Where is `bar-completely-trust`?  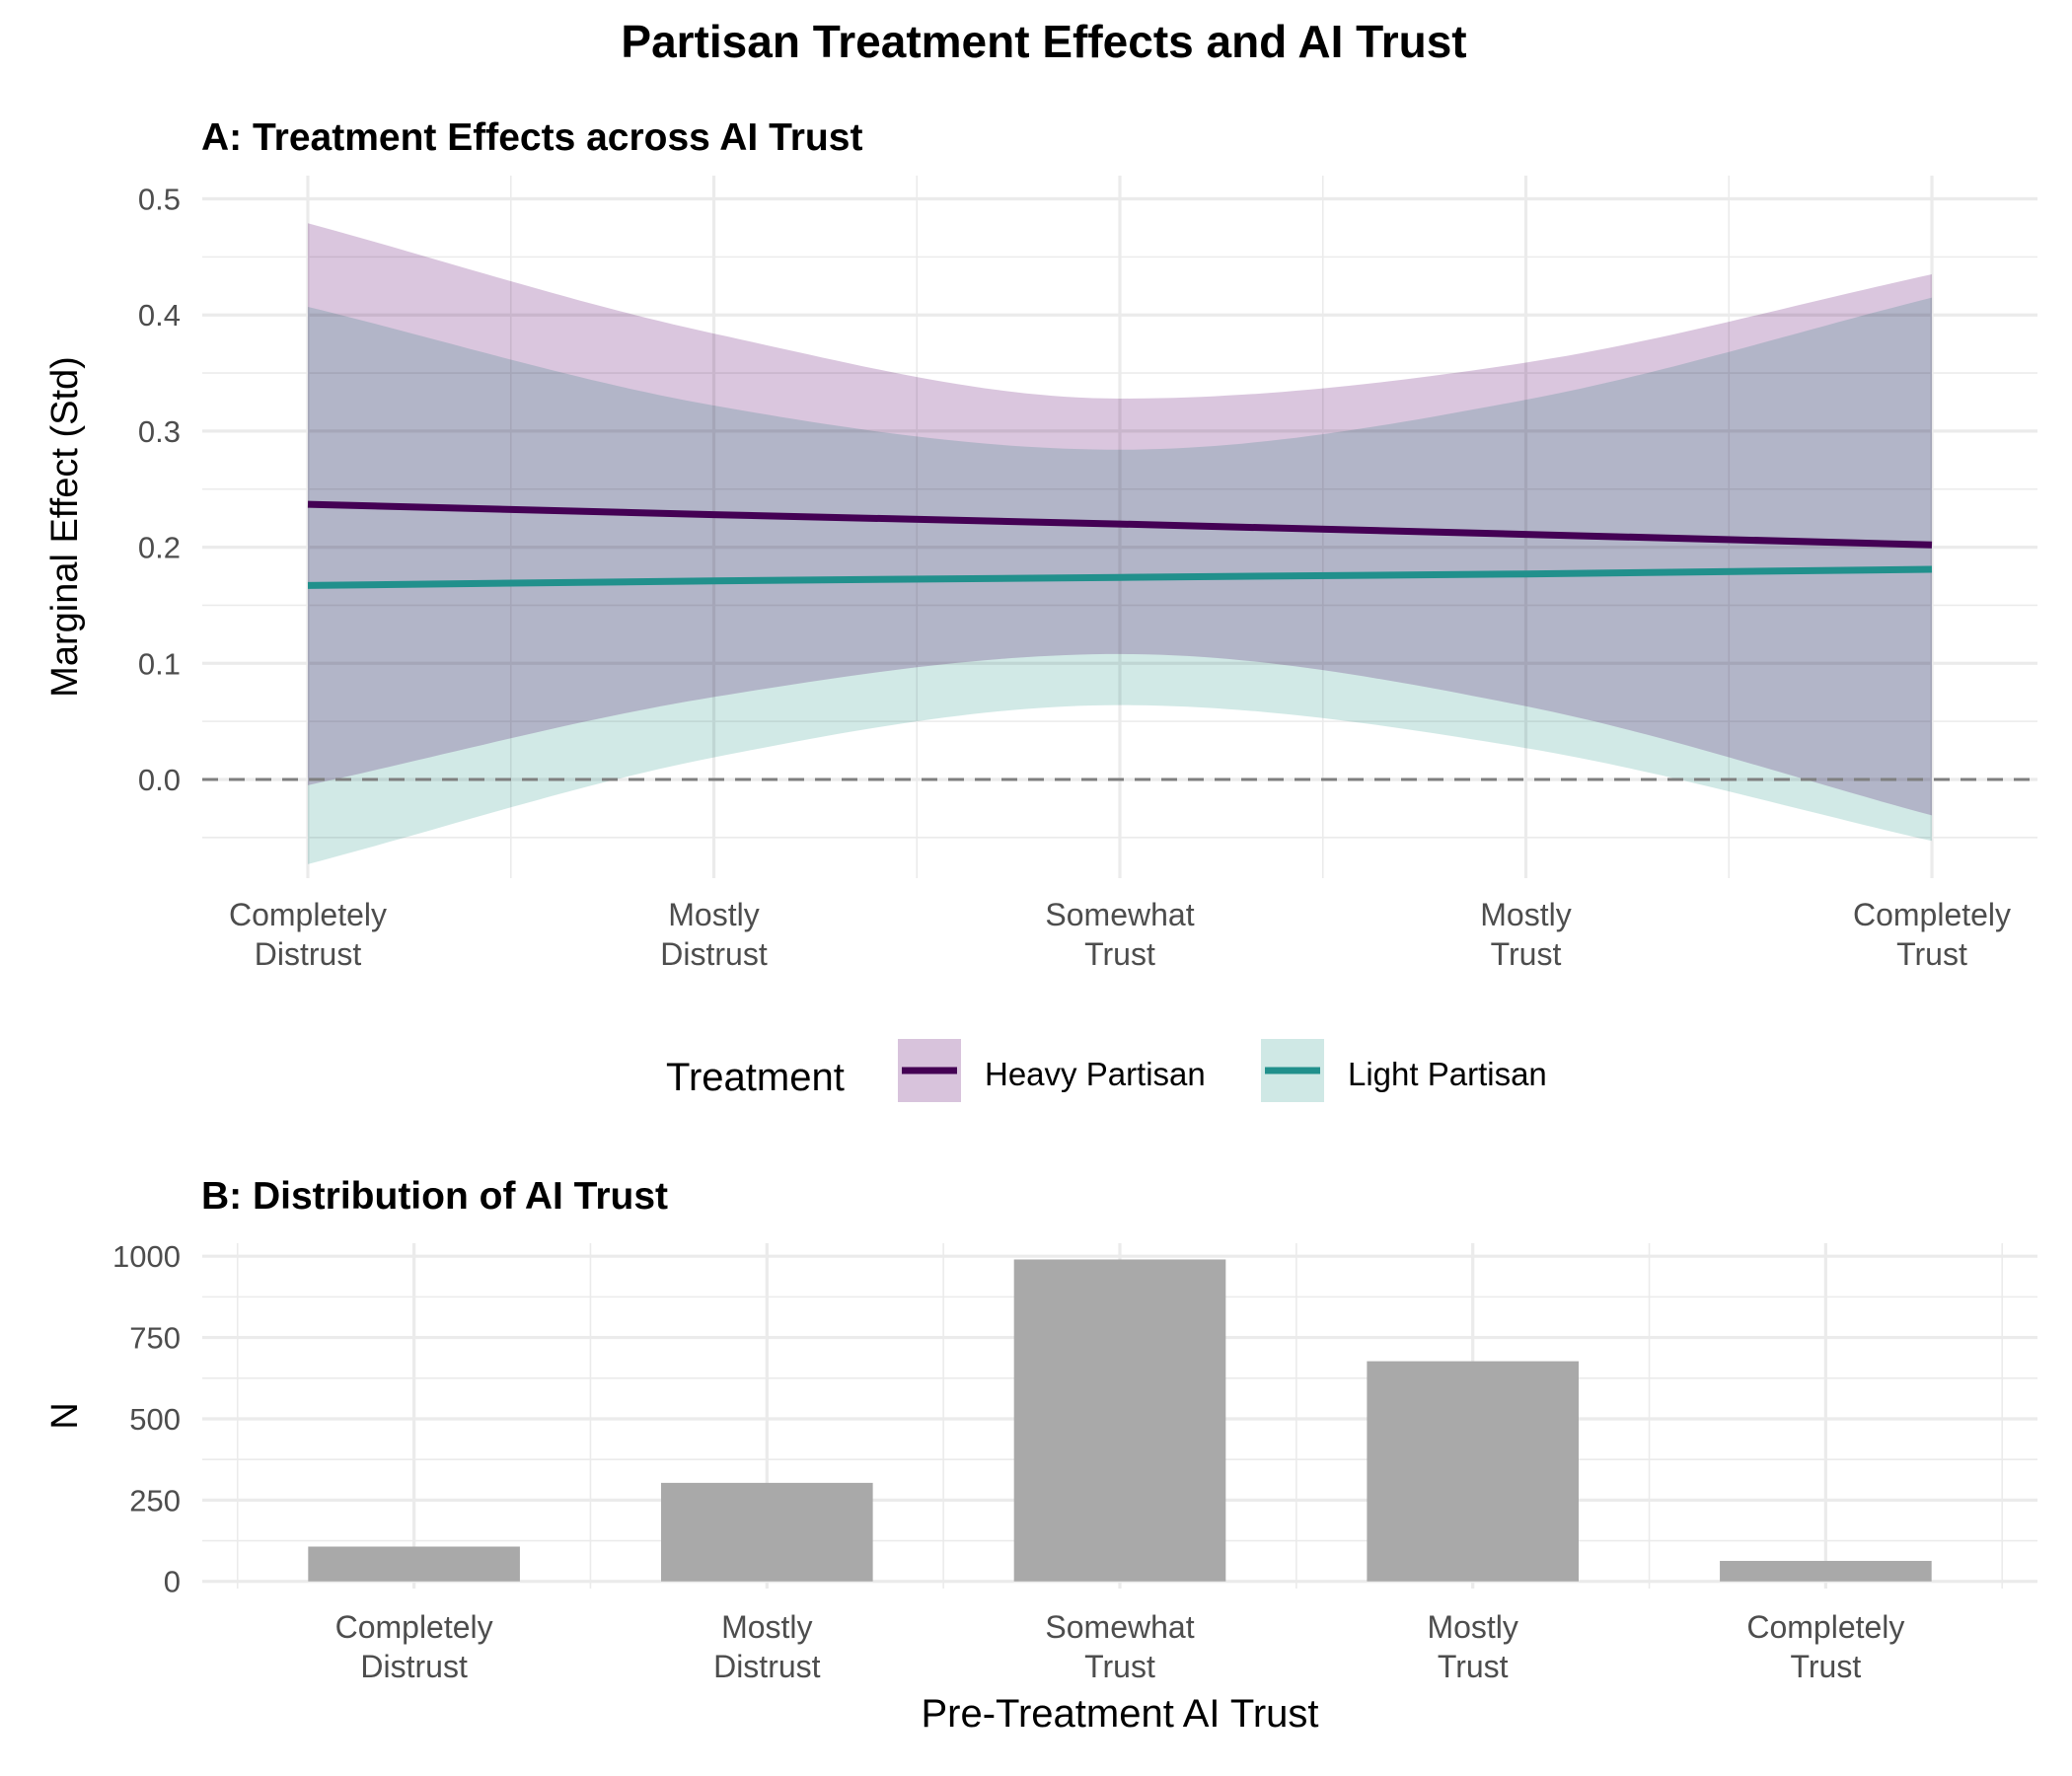 bar-completely-trust is located at coordinates (1826, 1571).